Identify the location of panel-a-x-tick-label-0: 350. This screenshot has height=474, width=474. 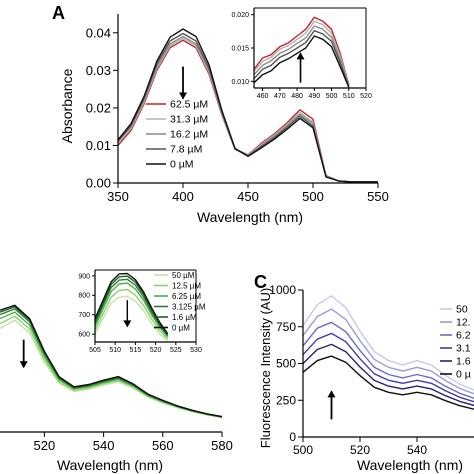
(118, 196).